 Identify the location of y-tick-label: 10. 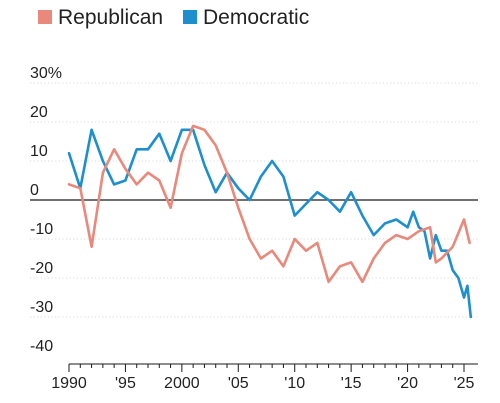
(39, 151).